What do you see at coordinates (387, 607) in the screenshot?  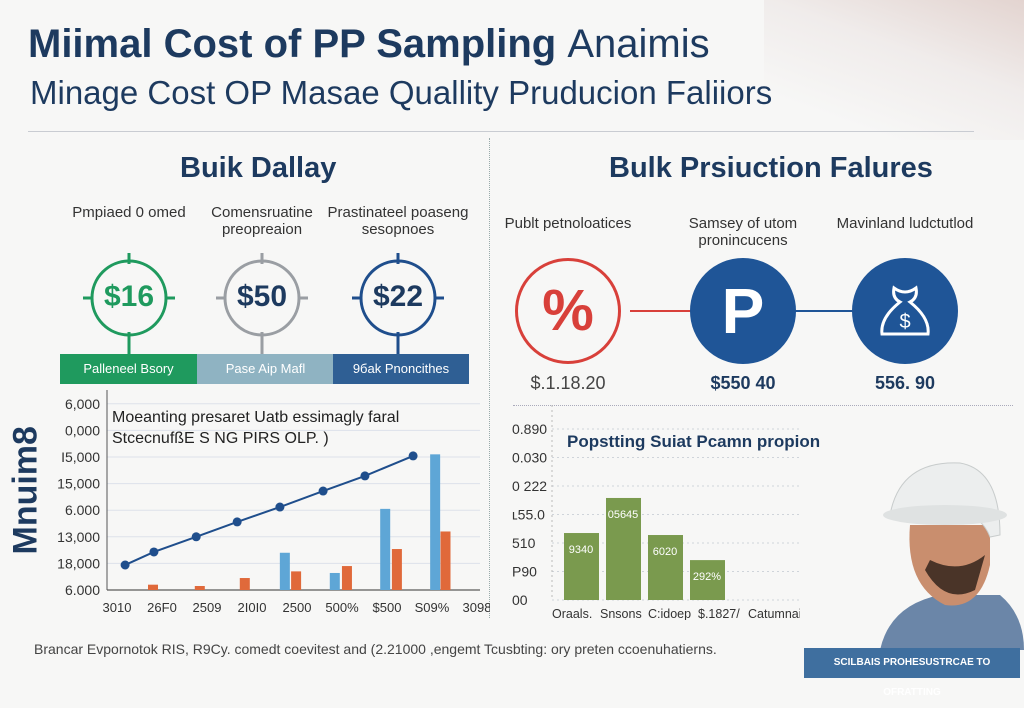 I see `x-tick-label: $500` at bounding box center [387, 607].